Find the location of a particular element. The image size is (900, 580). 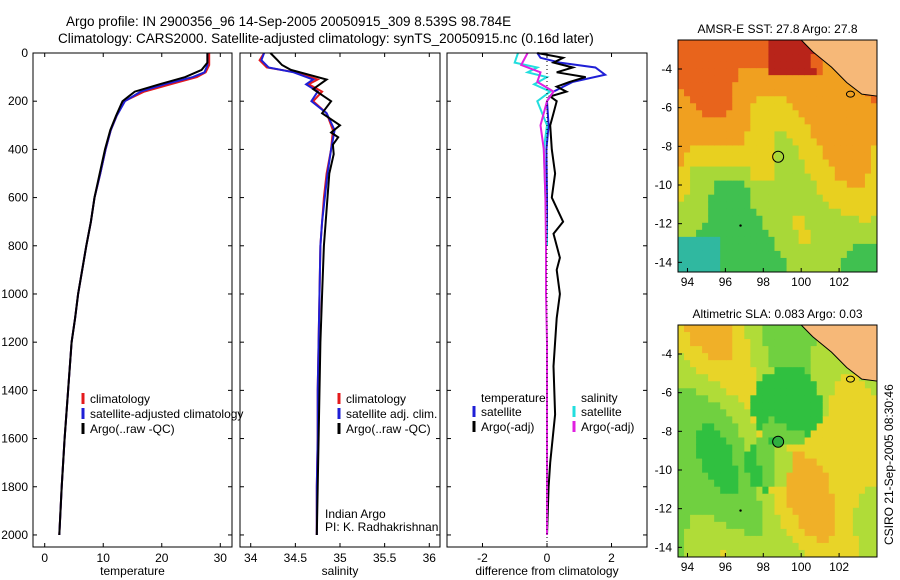

salinity-legend-label-1: satellite adj. clim. is located at coordinates (391, 414).